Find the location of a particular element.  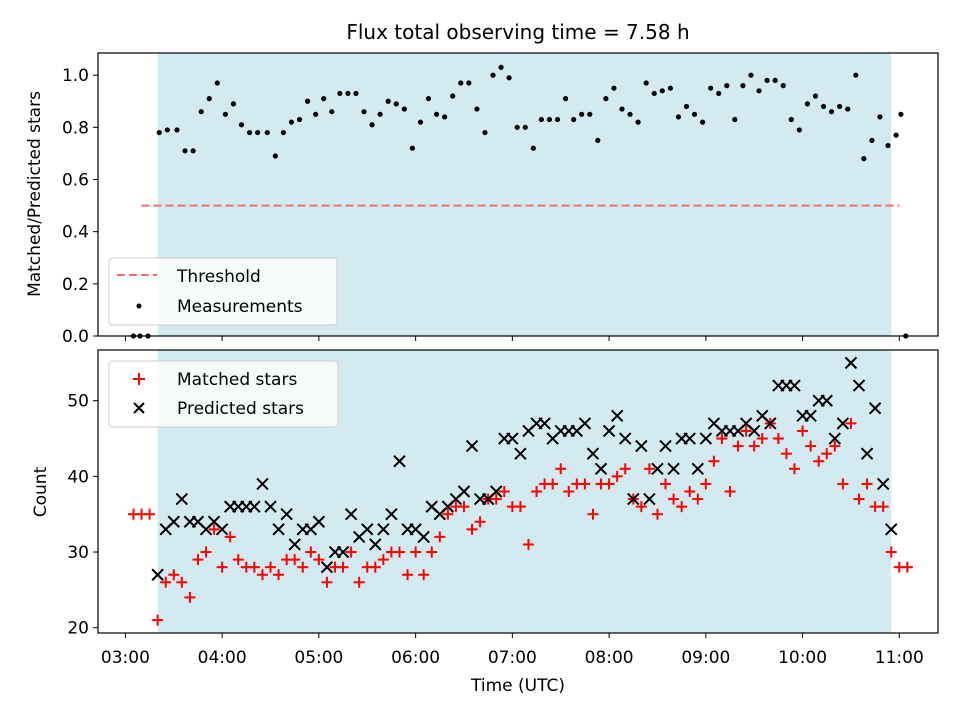

top-legend-box is located at coordinates (223, 291).